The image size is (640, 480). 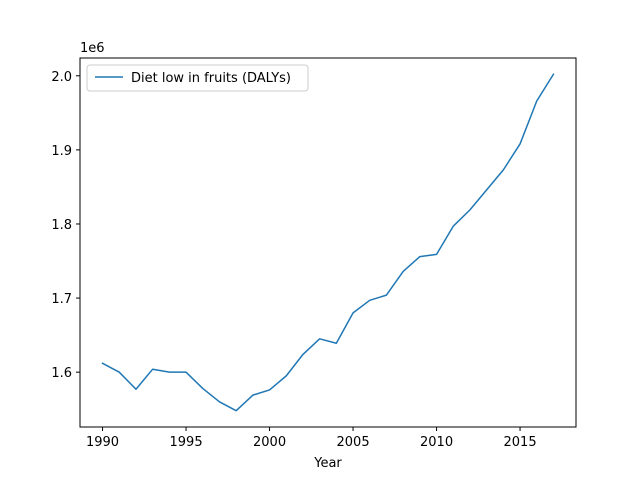 I want to click on y-axis: 1.6 1.7 1.8 1.9 2.0, so click(x=65, y=225).